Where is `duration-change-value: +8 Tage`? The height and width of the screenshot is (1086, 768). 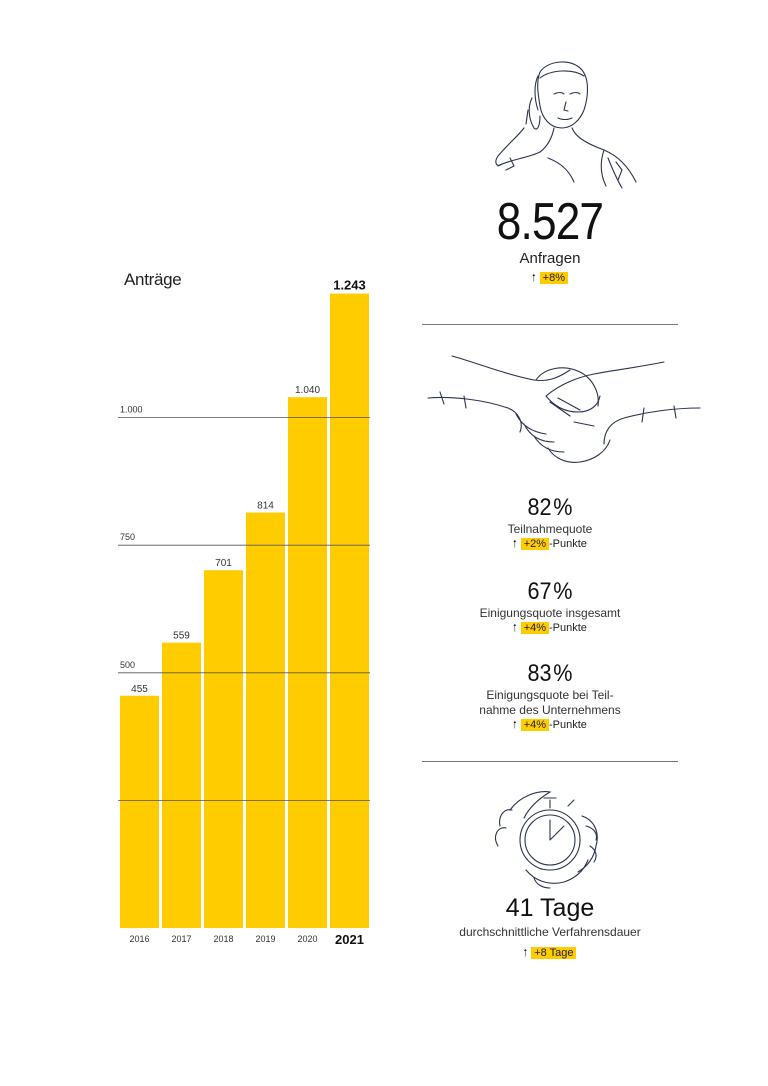 duration-change-value: +8 Tage is located at coordinates (554, 953).